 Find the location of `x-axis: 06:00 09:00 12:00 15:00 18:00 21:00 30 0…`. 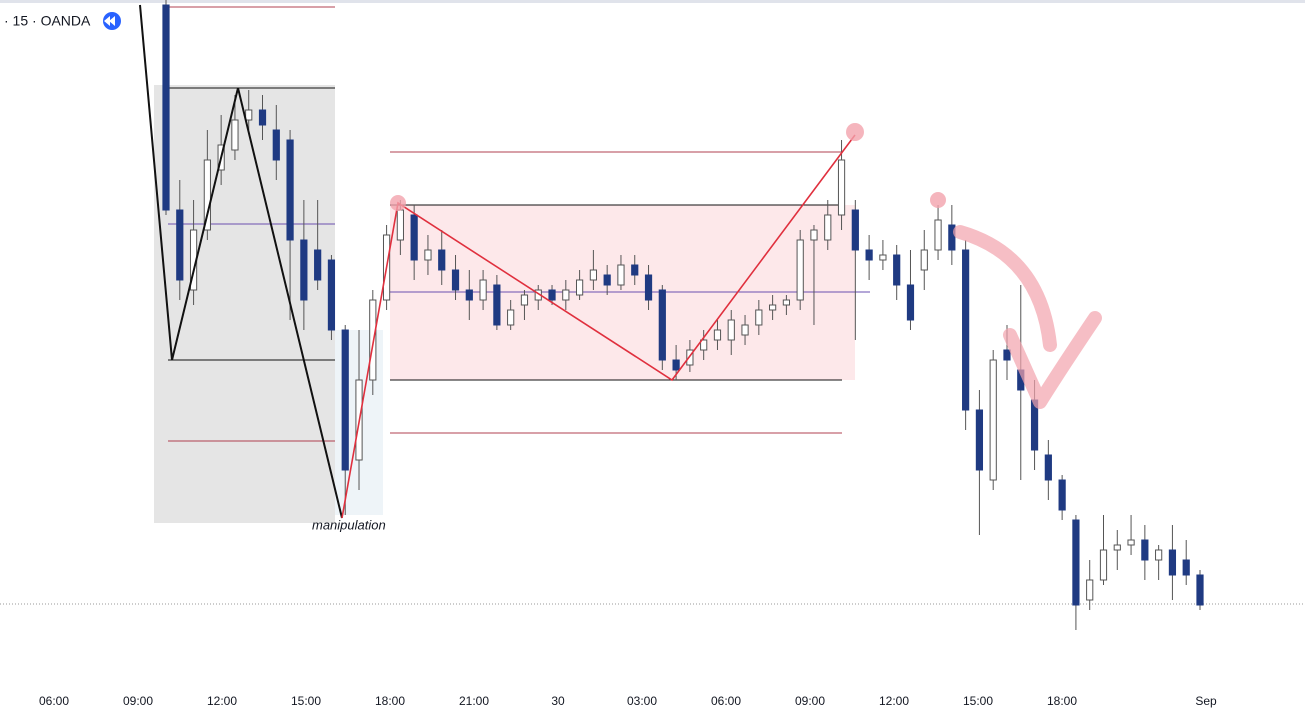

x-axis: 06:00 09:00 12:00 15:00 18:00 21:00 30 0… is located at coordinates (628, 701).